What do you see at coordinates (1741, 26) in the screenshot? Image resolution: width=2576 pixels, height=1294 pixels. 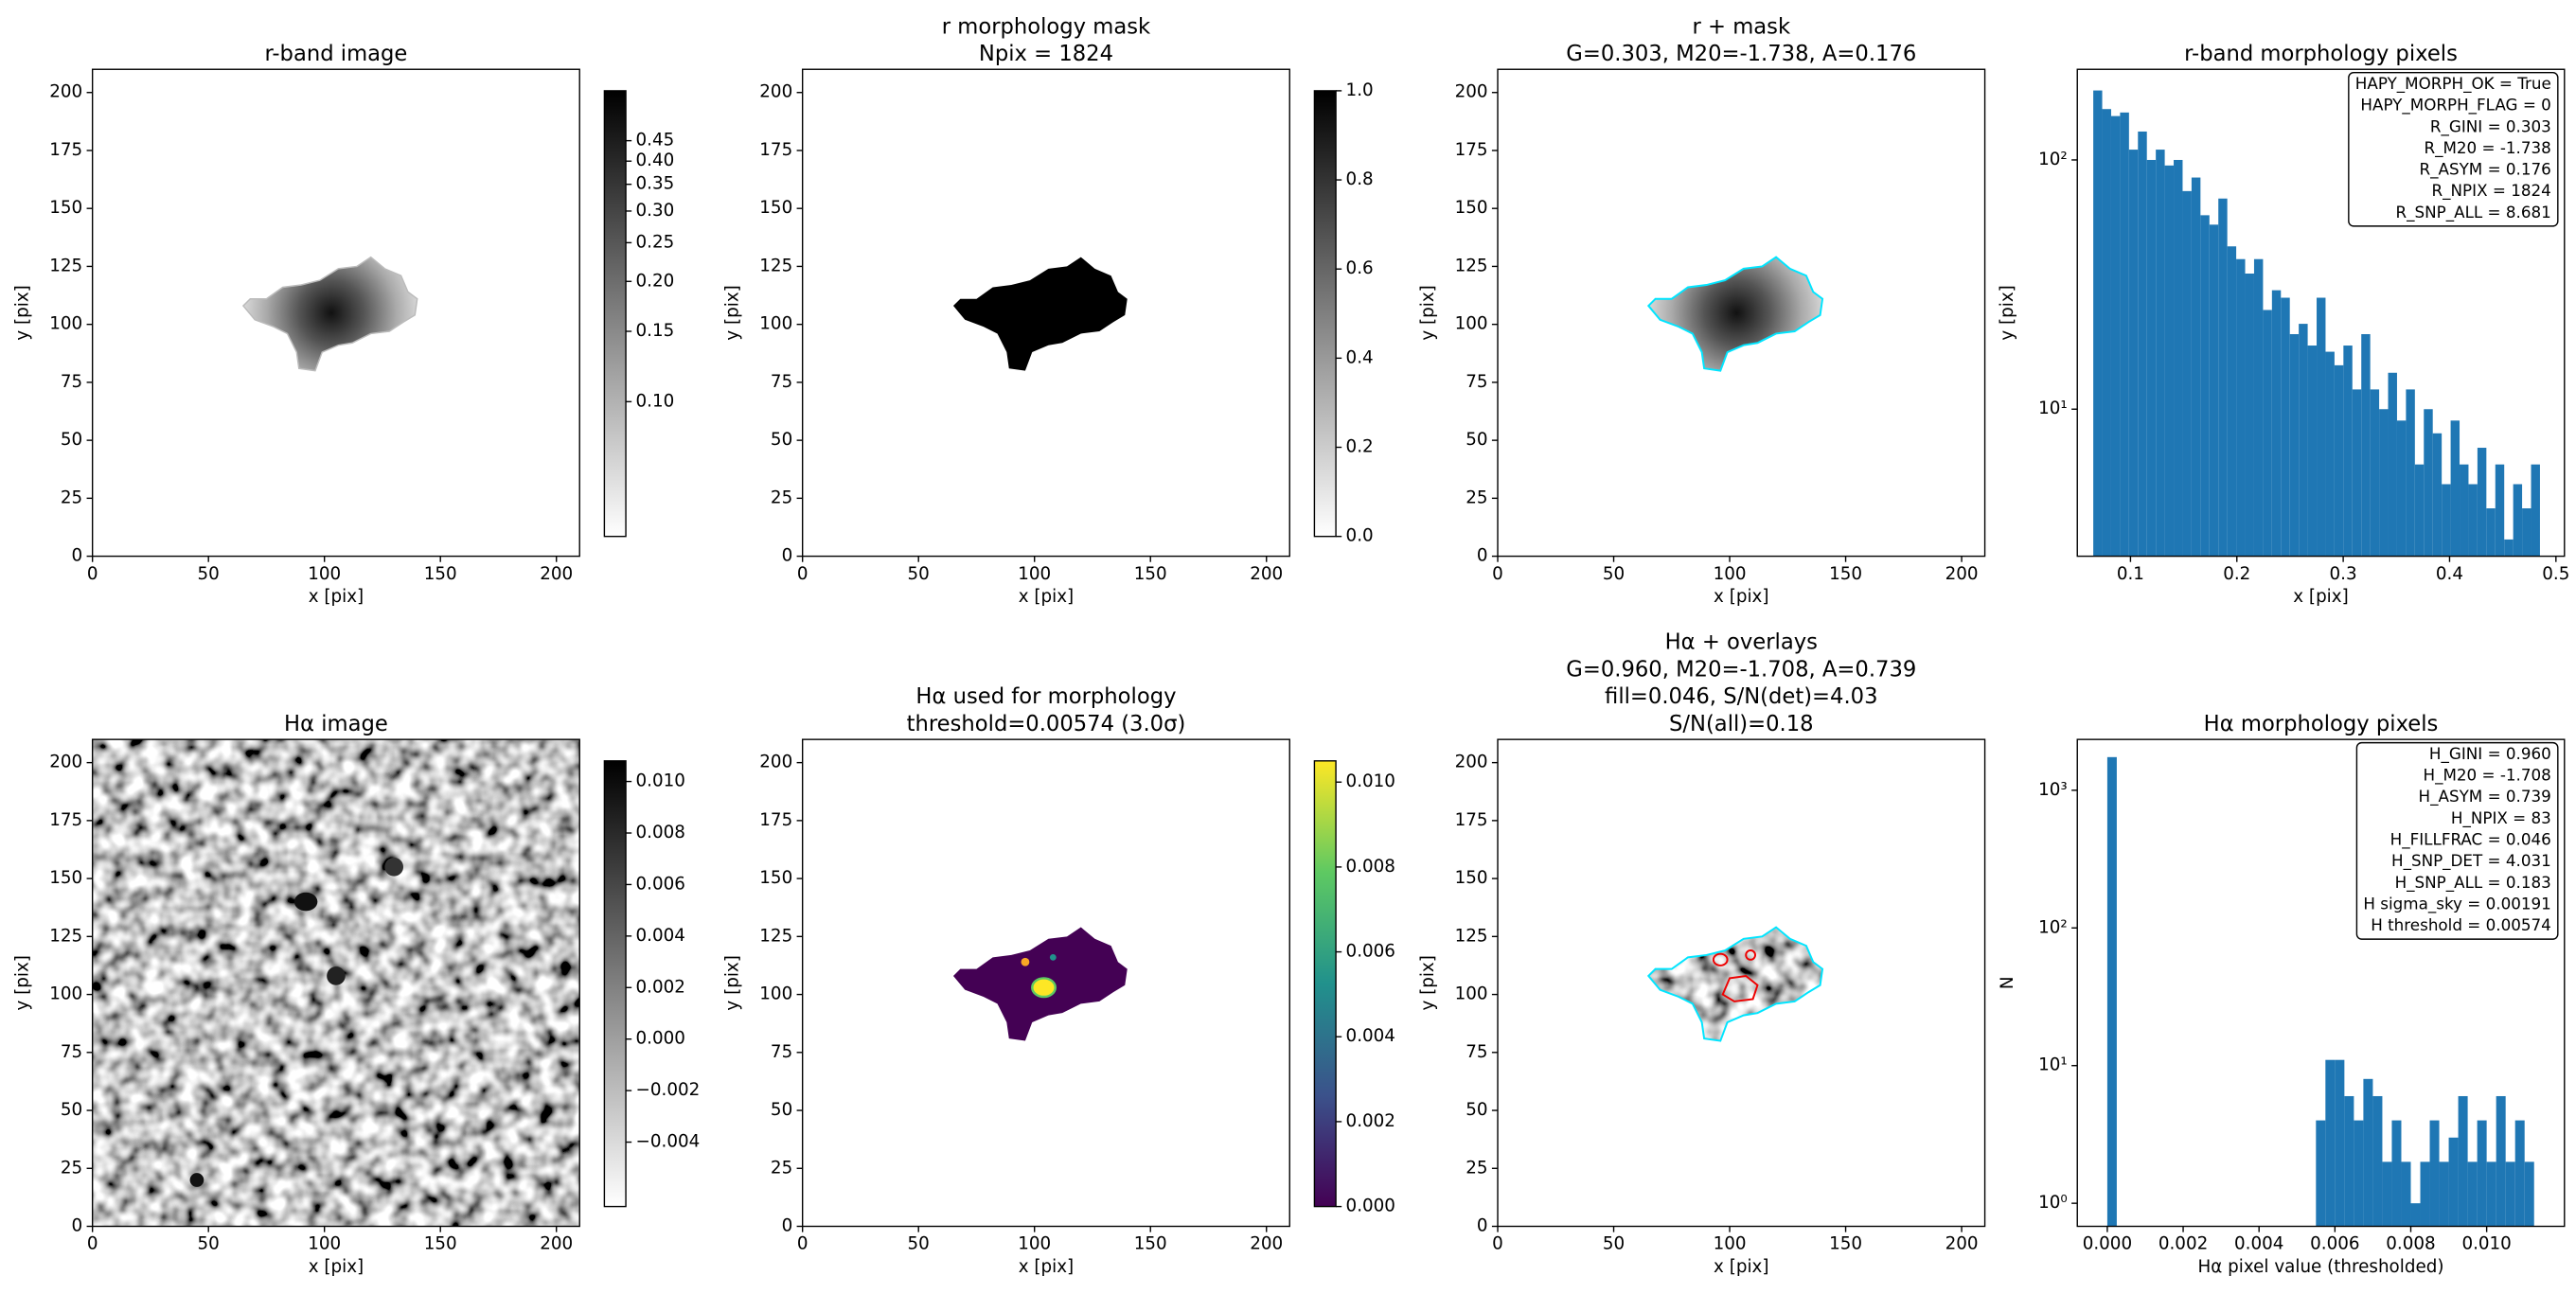 I see `panel-title: r + mask` at bounding box center [1741, 26].